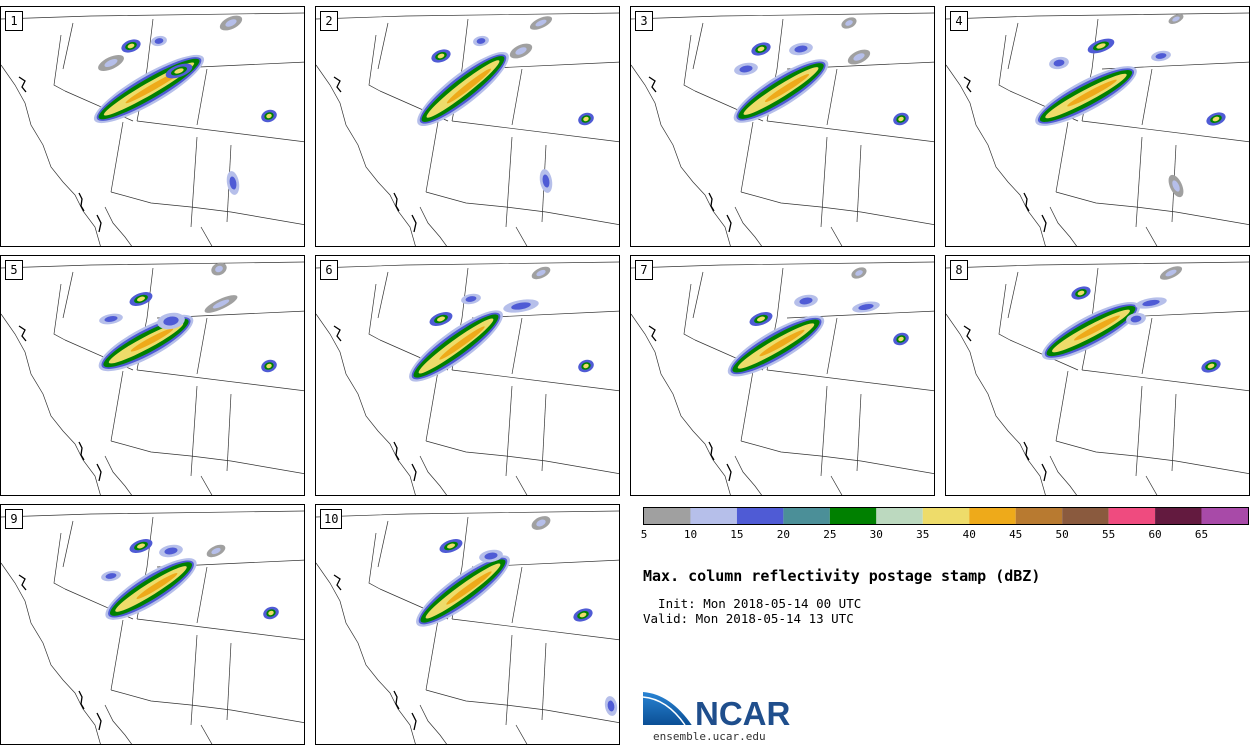  Describe the element at coordinates (152, 375) in the screenshot. I see `postage-stamp-panel: 5` at that location.